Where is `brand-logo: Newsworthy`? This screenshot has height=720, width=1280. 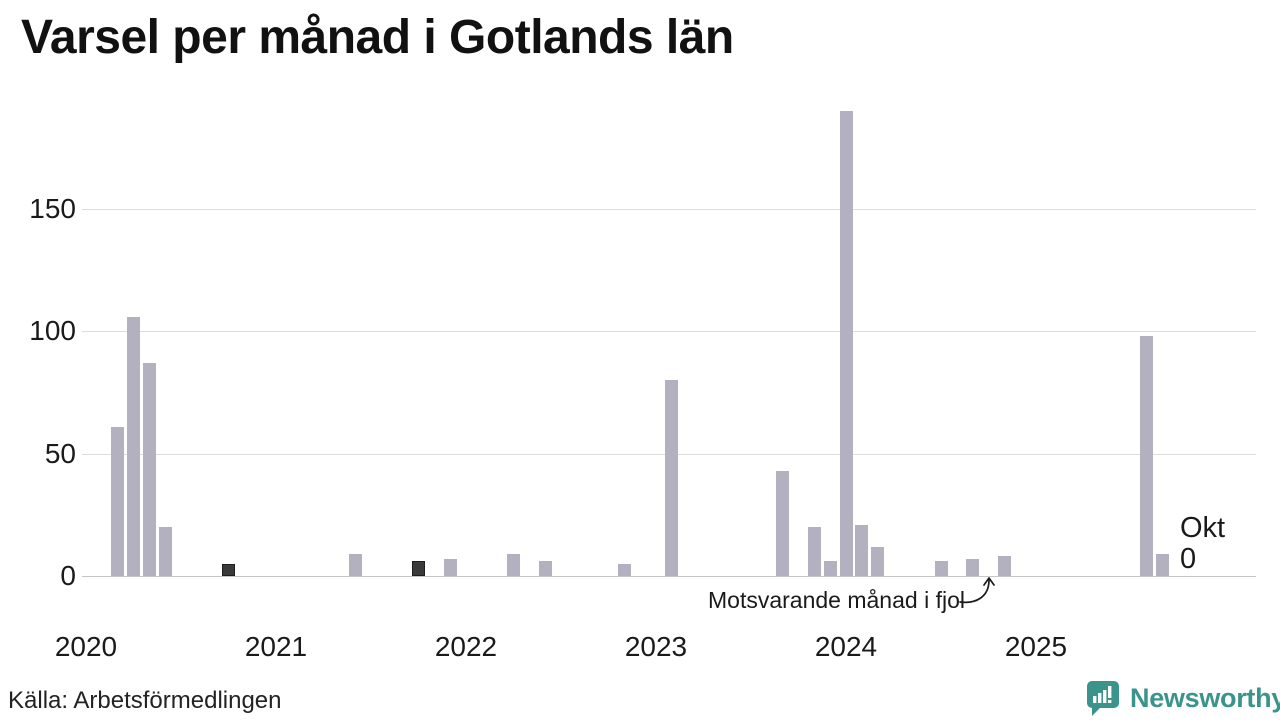
brand-logo: Newsworthy is located at coordinates (1183, 698).